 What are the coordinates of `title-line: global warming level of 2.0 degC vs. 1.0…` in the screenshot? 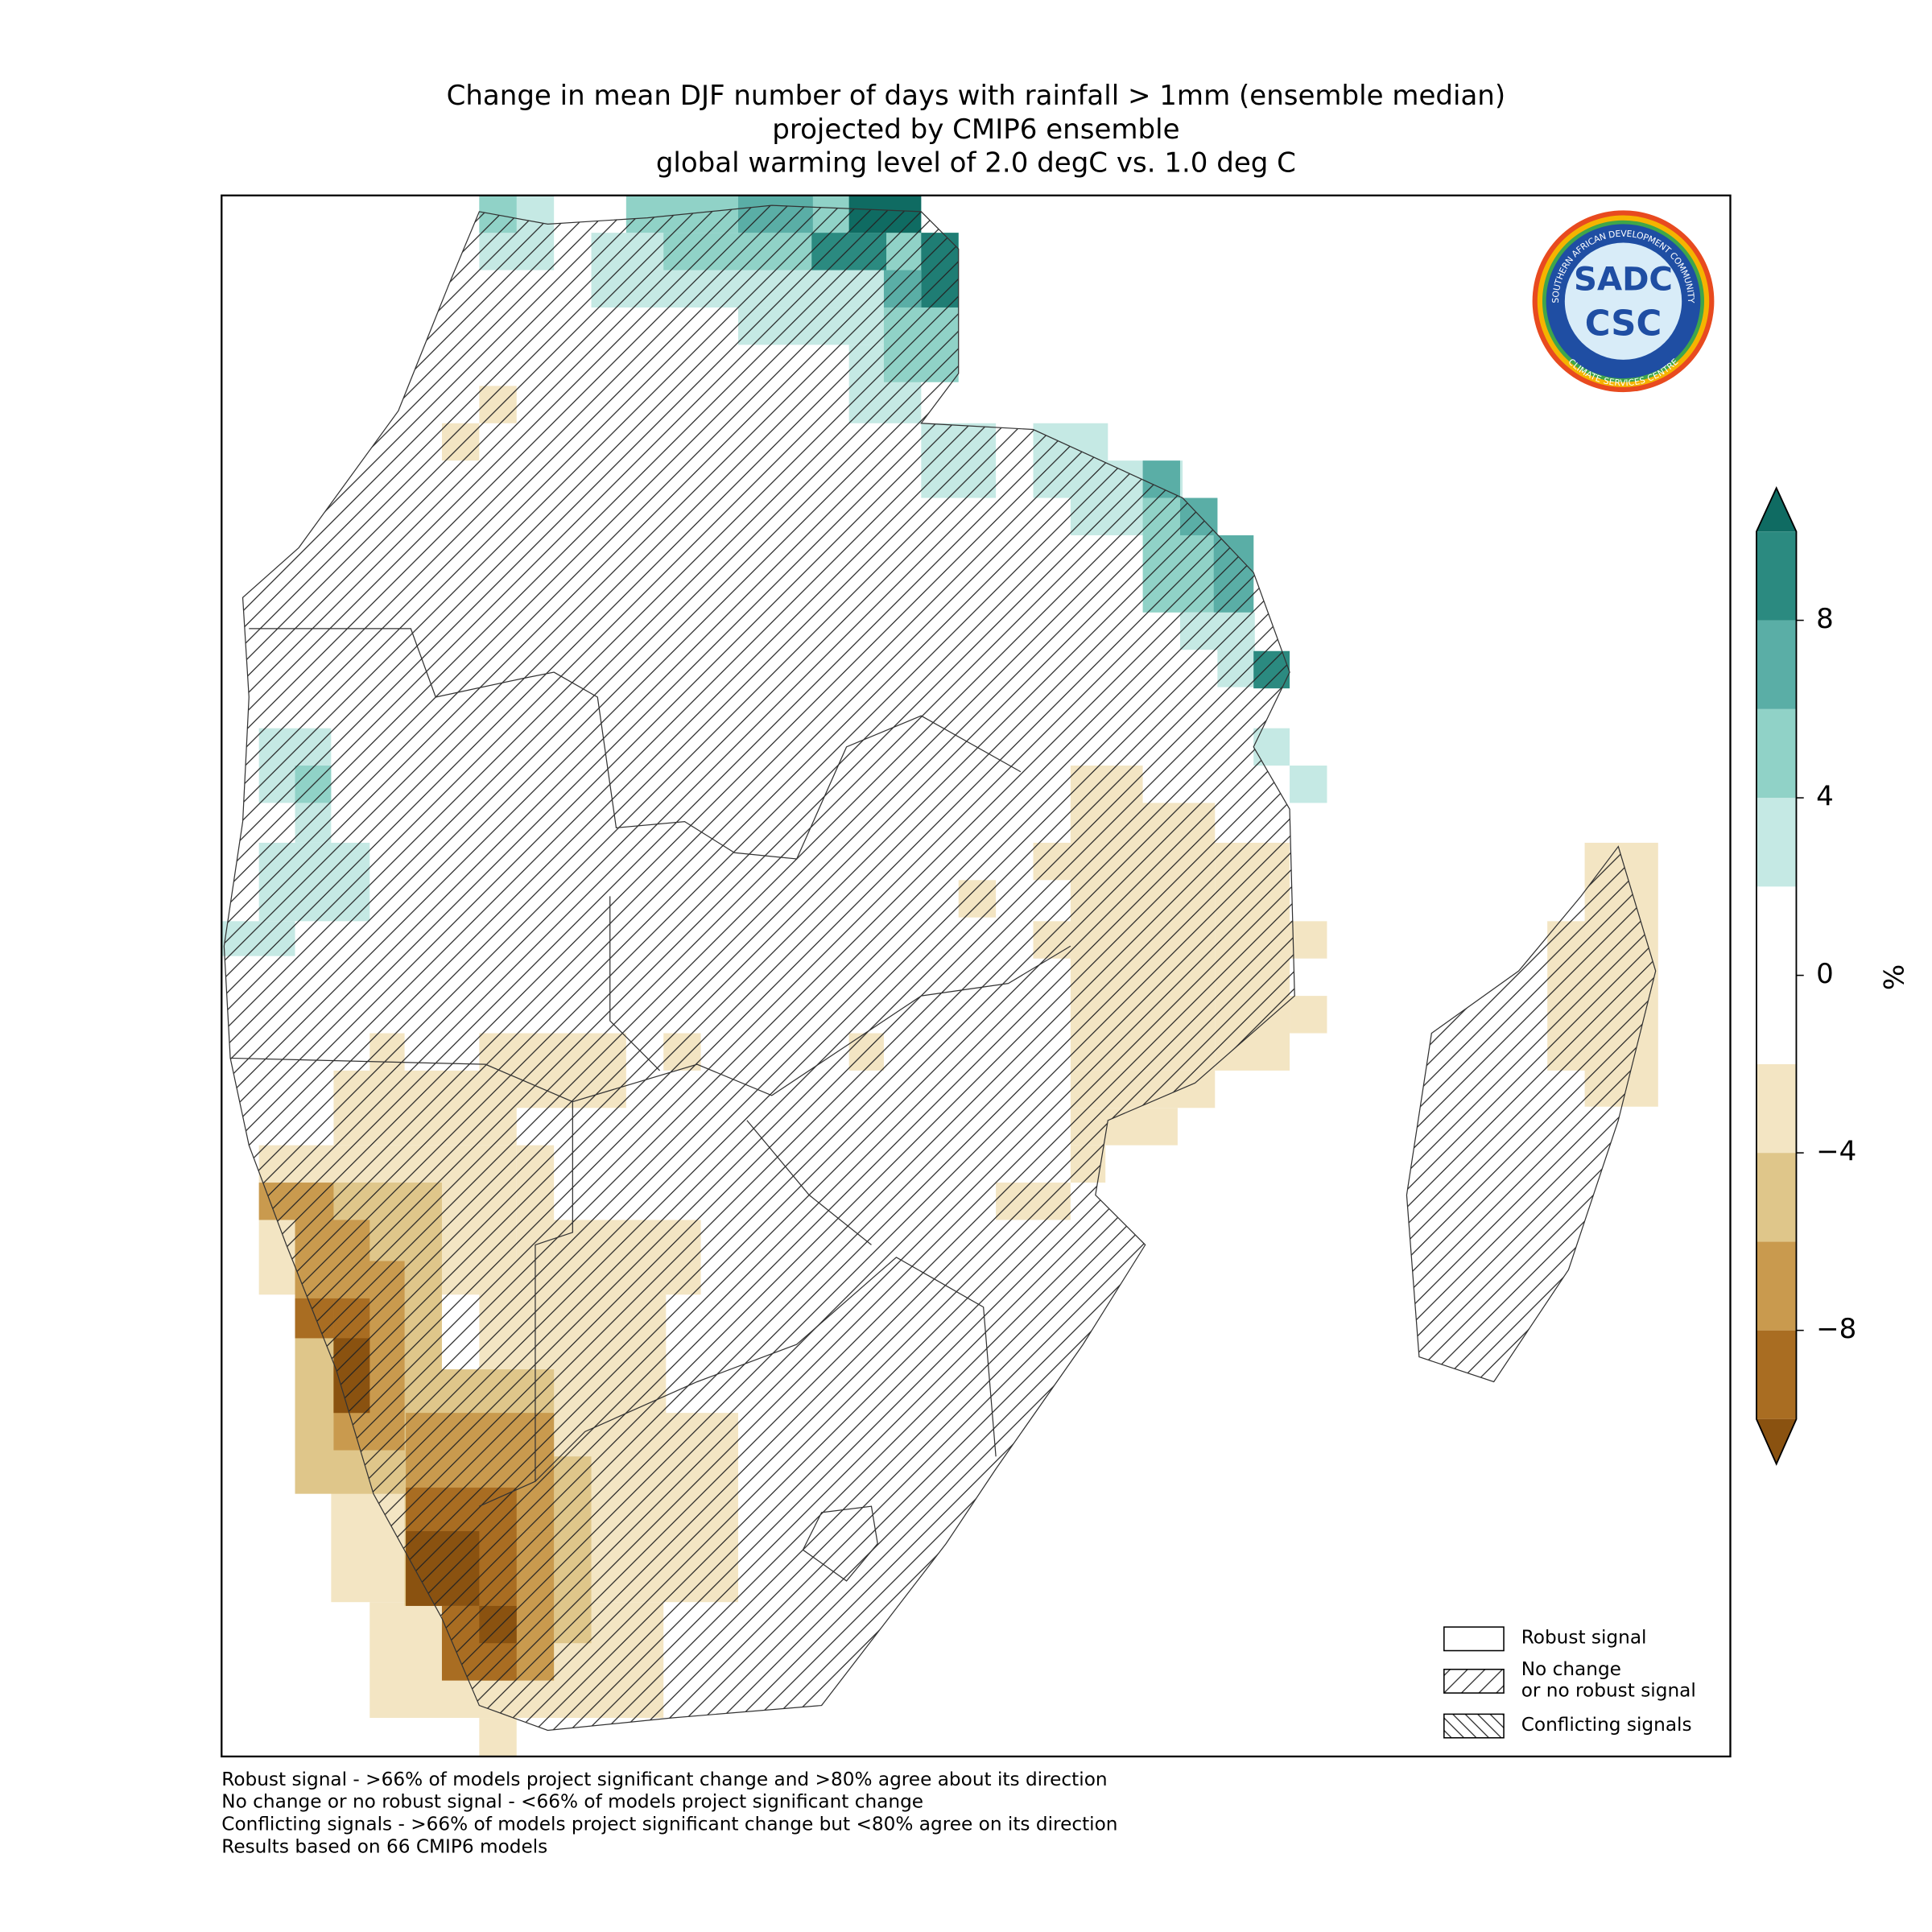 It's located at (976, 163).